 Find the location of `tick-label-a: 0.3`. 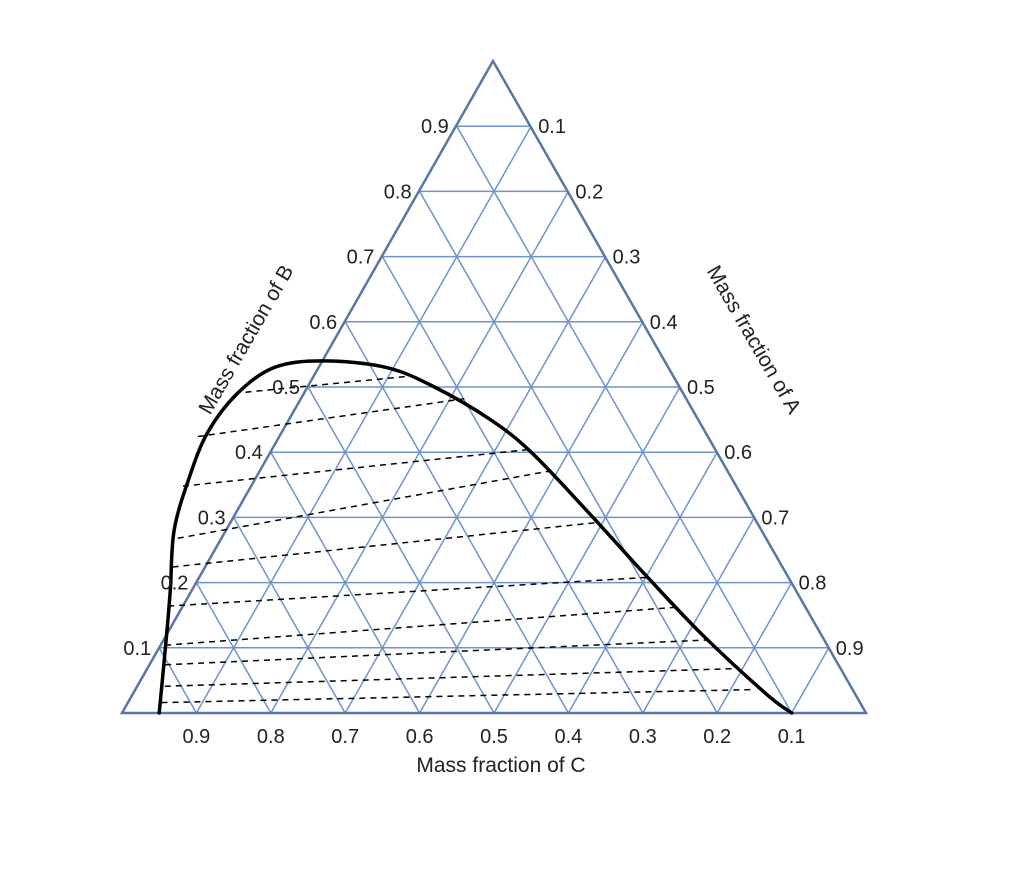

tick-label-a: 0.3 is located at coordinates (627, 258).